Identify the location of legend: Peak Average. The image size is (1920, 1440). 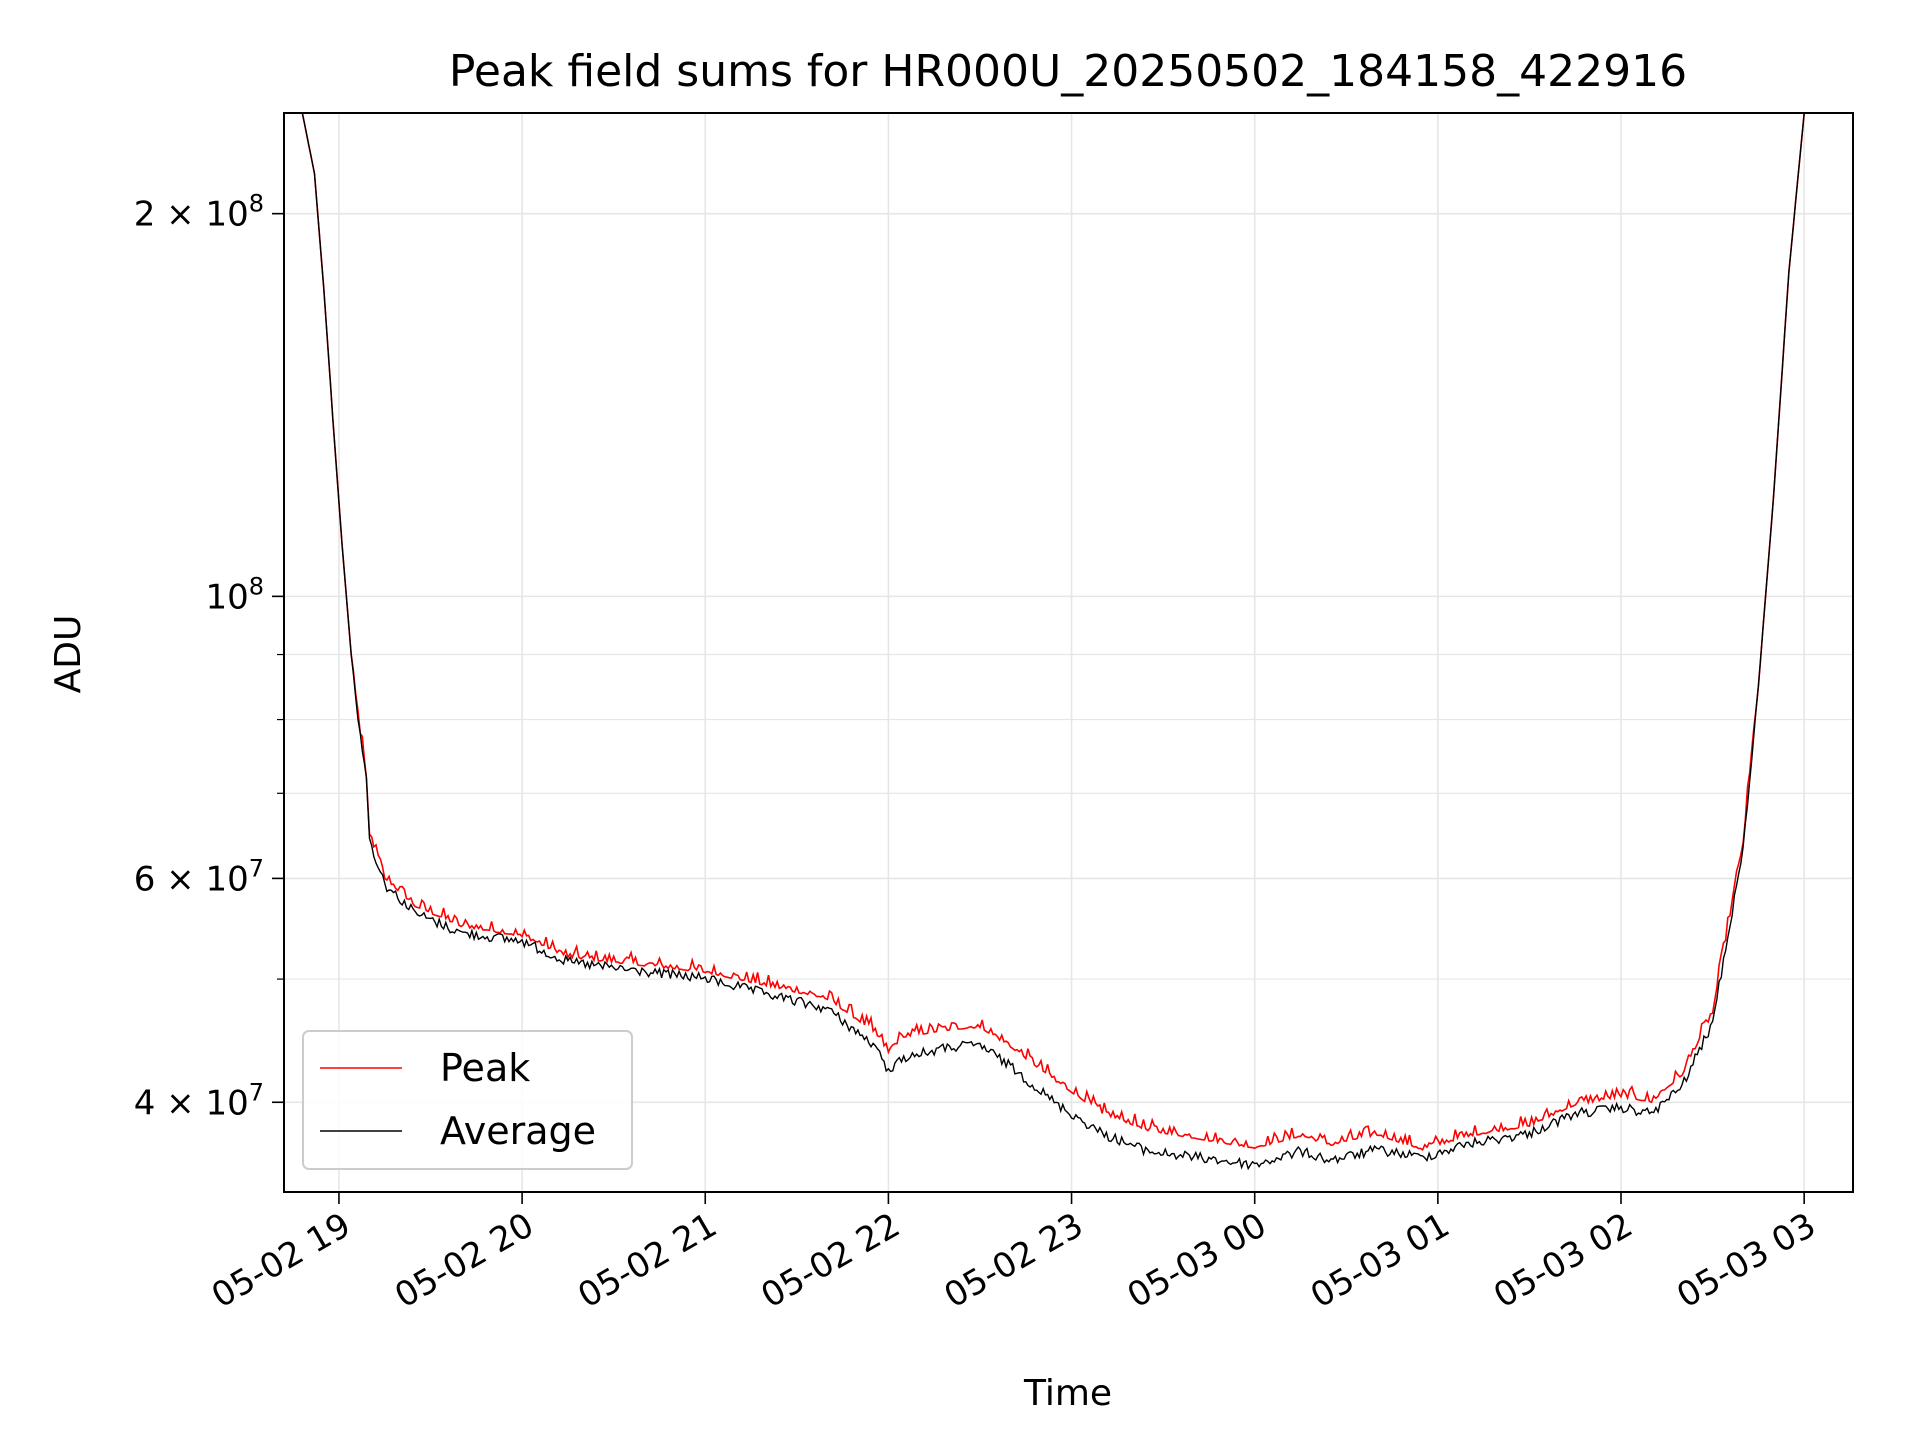
(467, 1100).